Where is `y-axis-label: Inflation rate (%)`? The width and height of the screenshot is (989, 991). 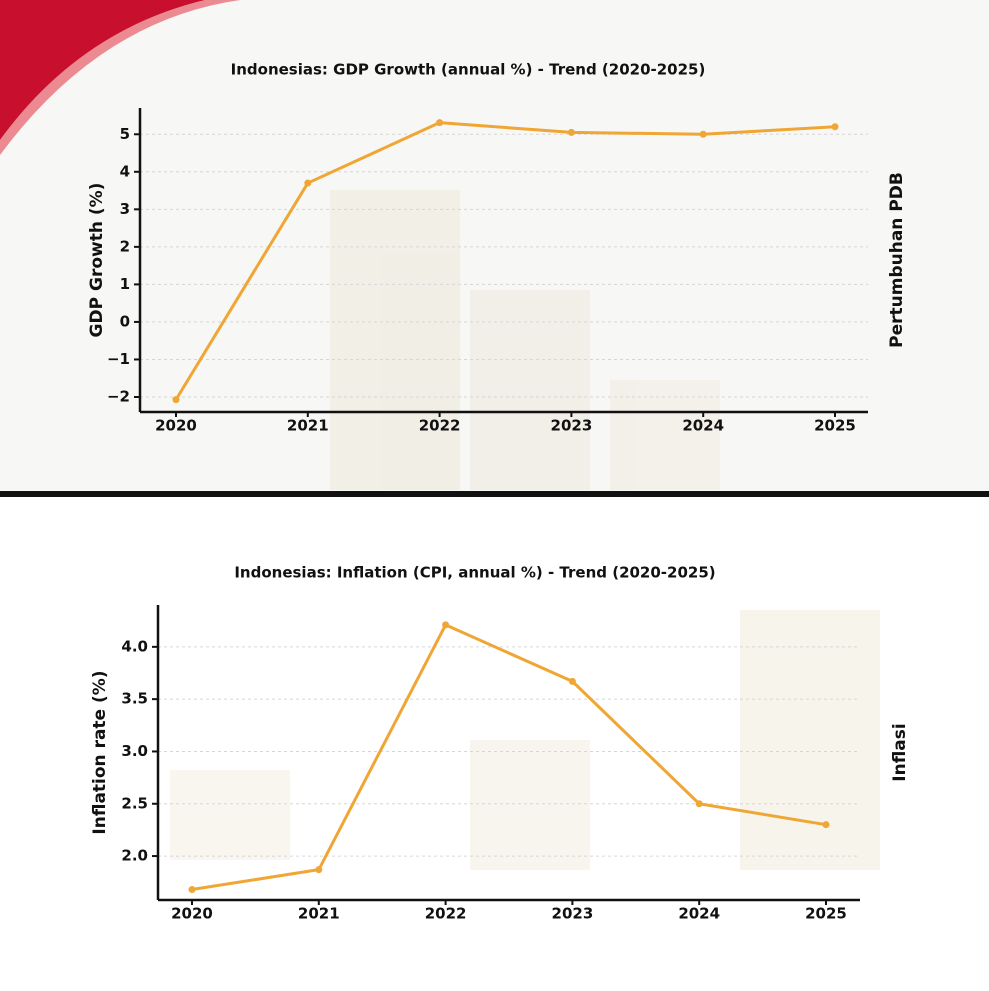
y-axis-label: Inflation rate (%) is located at coordinates (100, 752).